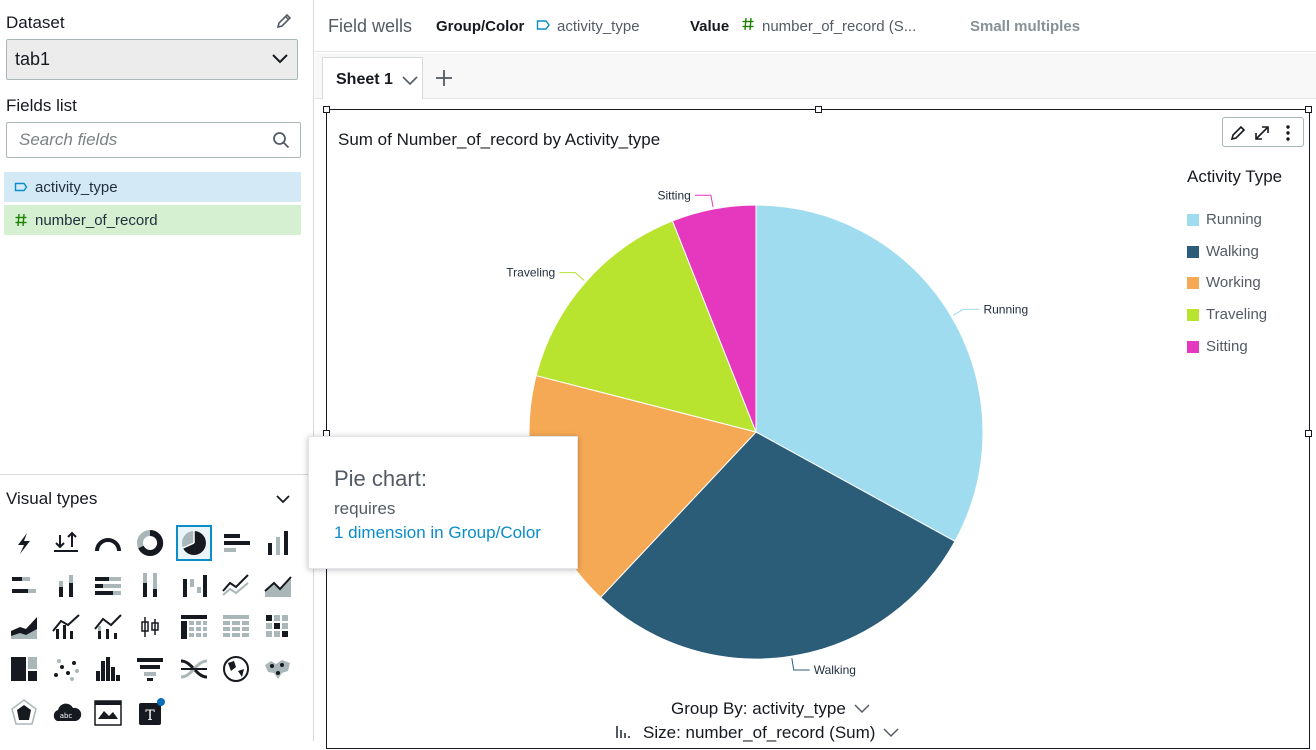 This screenshot has width=1316, height=750. What do you see at coordinates (108, 713) in the screenshot?
I see `insight-icon` at bounding box center [108, 713].